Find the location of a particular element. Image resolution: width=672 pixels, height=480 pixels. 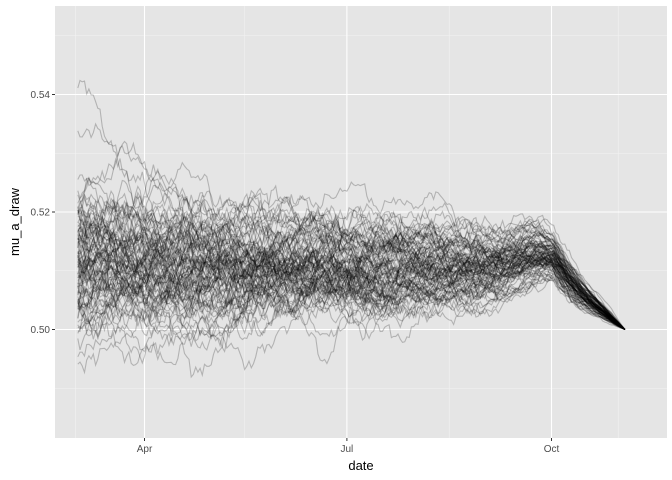

y-axis-title: mu_a_draw is located at coordinates (14, 221).